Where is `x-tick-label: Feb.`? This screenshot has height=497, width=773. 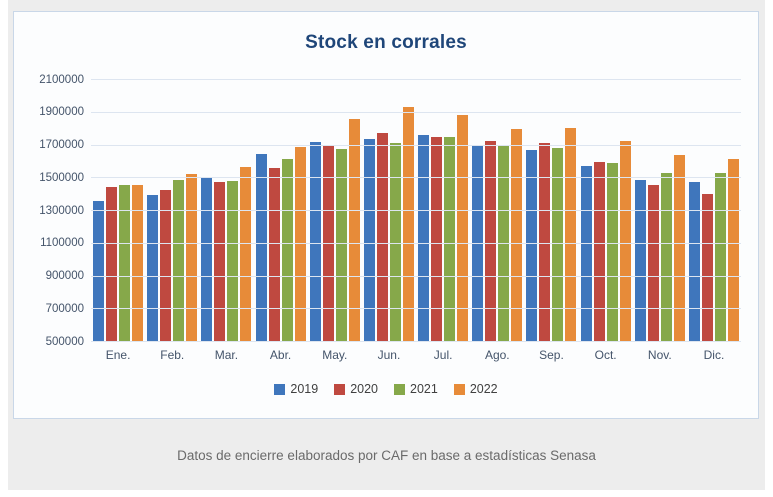
x-tick-label: Feb. is located at coordinates (172, 355).